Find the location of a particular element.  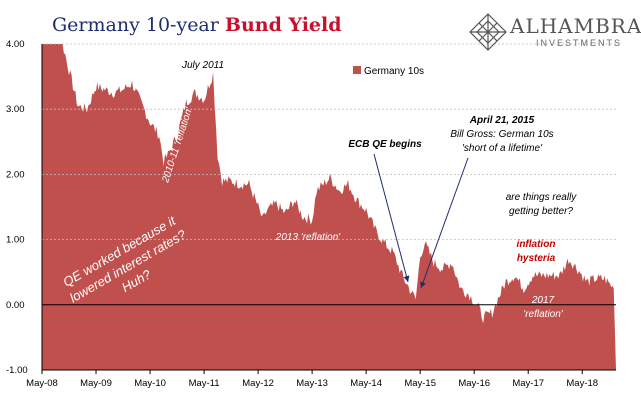

y-tick-label: -1.00 is located at coordinates (17, 370).